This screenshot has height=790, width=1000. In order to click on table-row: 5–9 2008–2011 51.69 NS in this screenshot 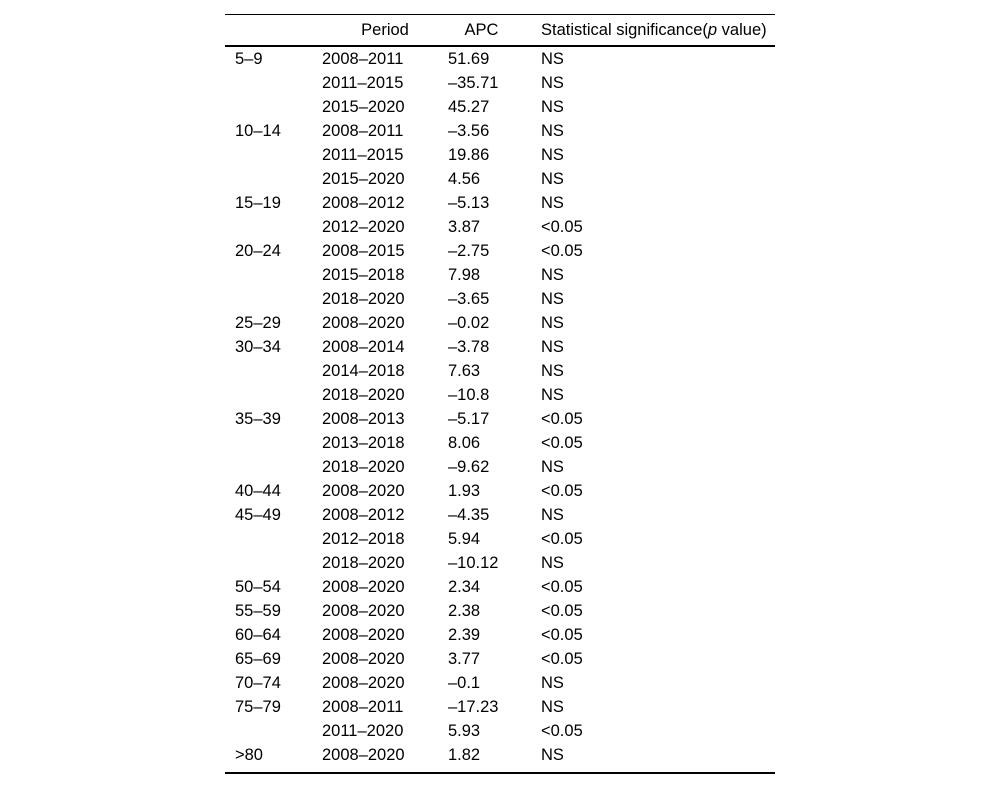, I will do `click(500, 58)`.